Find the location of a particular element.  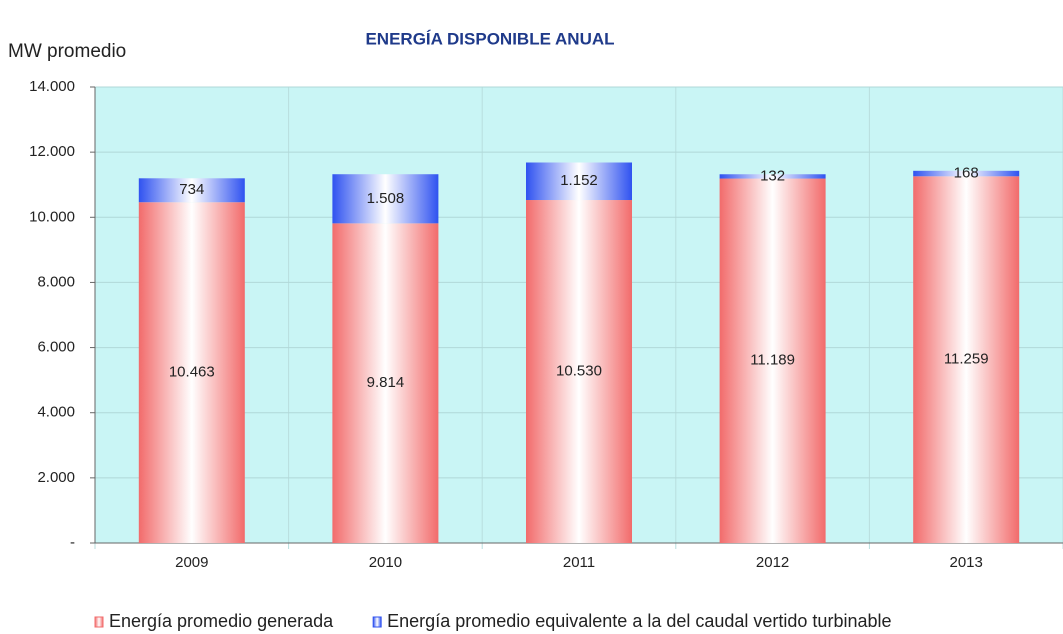

x-tick-label: 2010 is located at coordinates (385, 562).